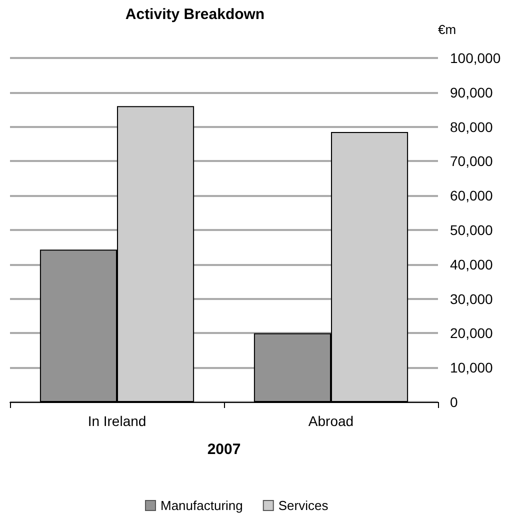  What do you see at coordinates (472, 230) in the screenshot?
I see `y-tick-label: 50,000` at bounding box center [472, 230].